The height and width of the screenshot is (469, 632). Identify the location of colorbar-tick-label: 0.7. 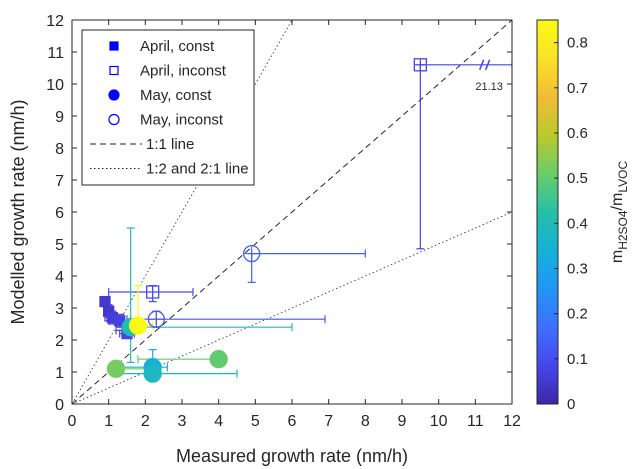
(577, 88).